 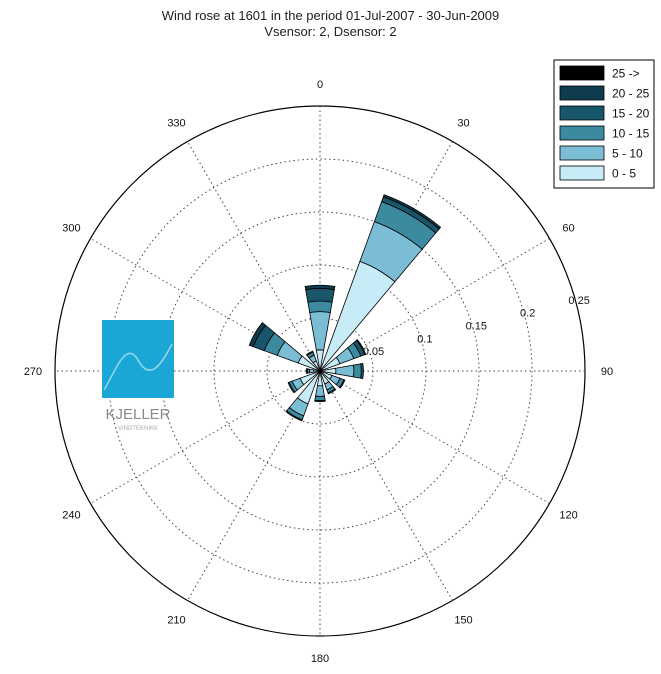 I want to click on radial-tick-label-0.2: 0.2, so click(x=527, y=314).